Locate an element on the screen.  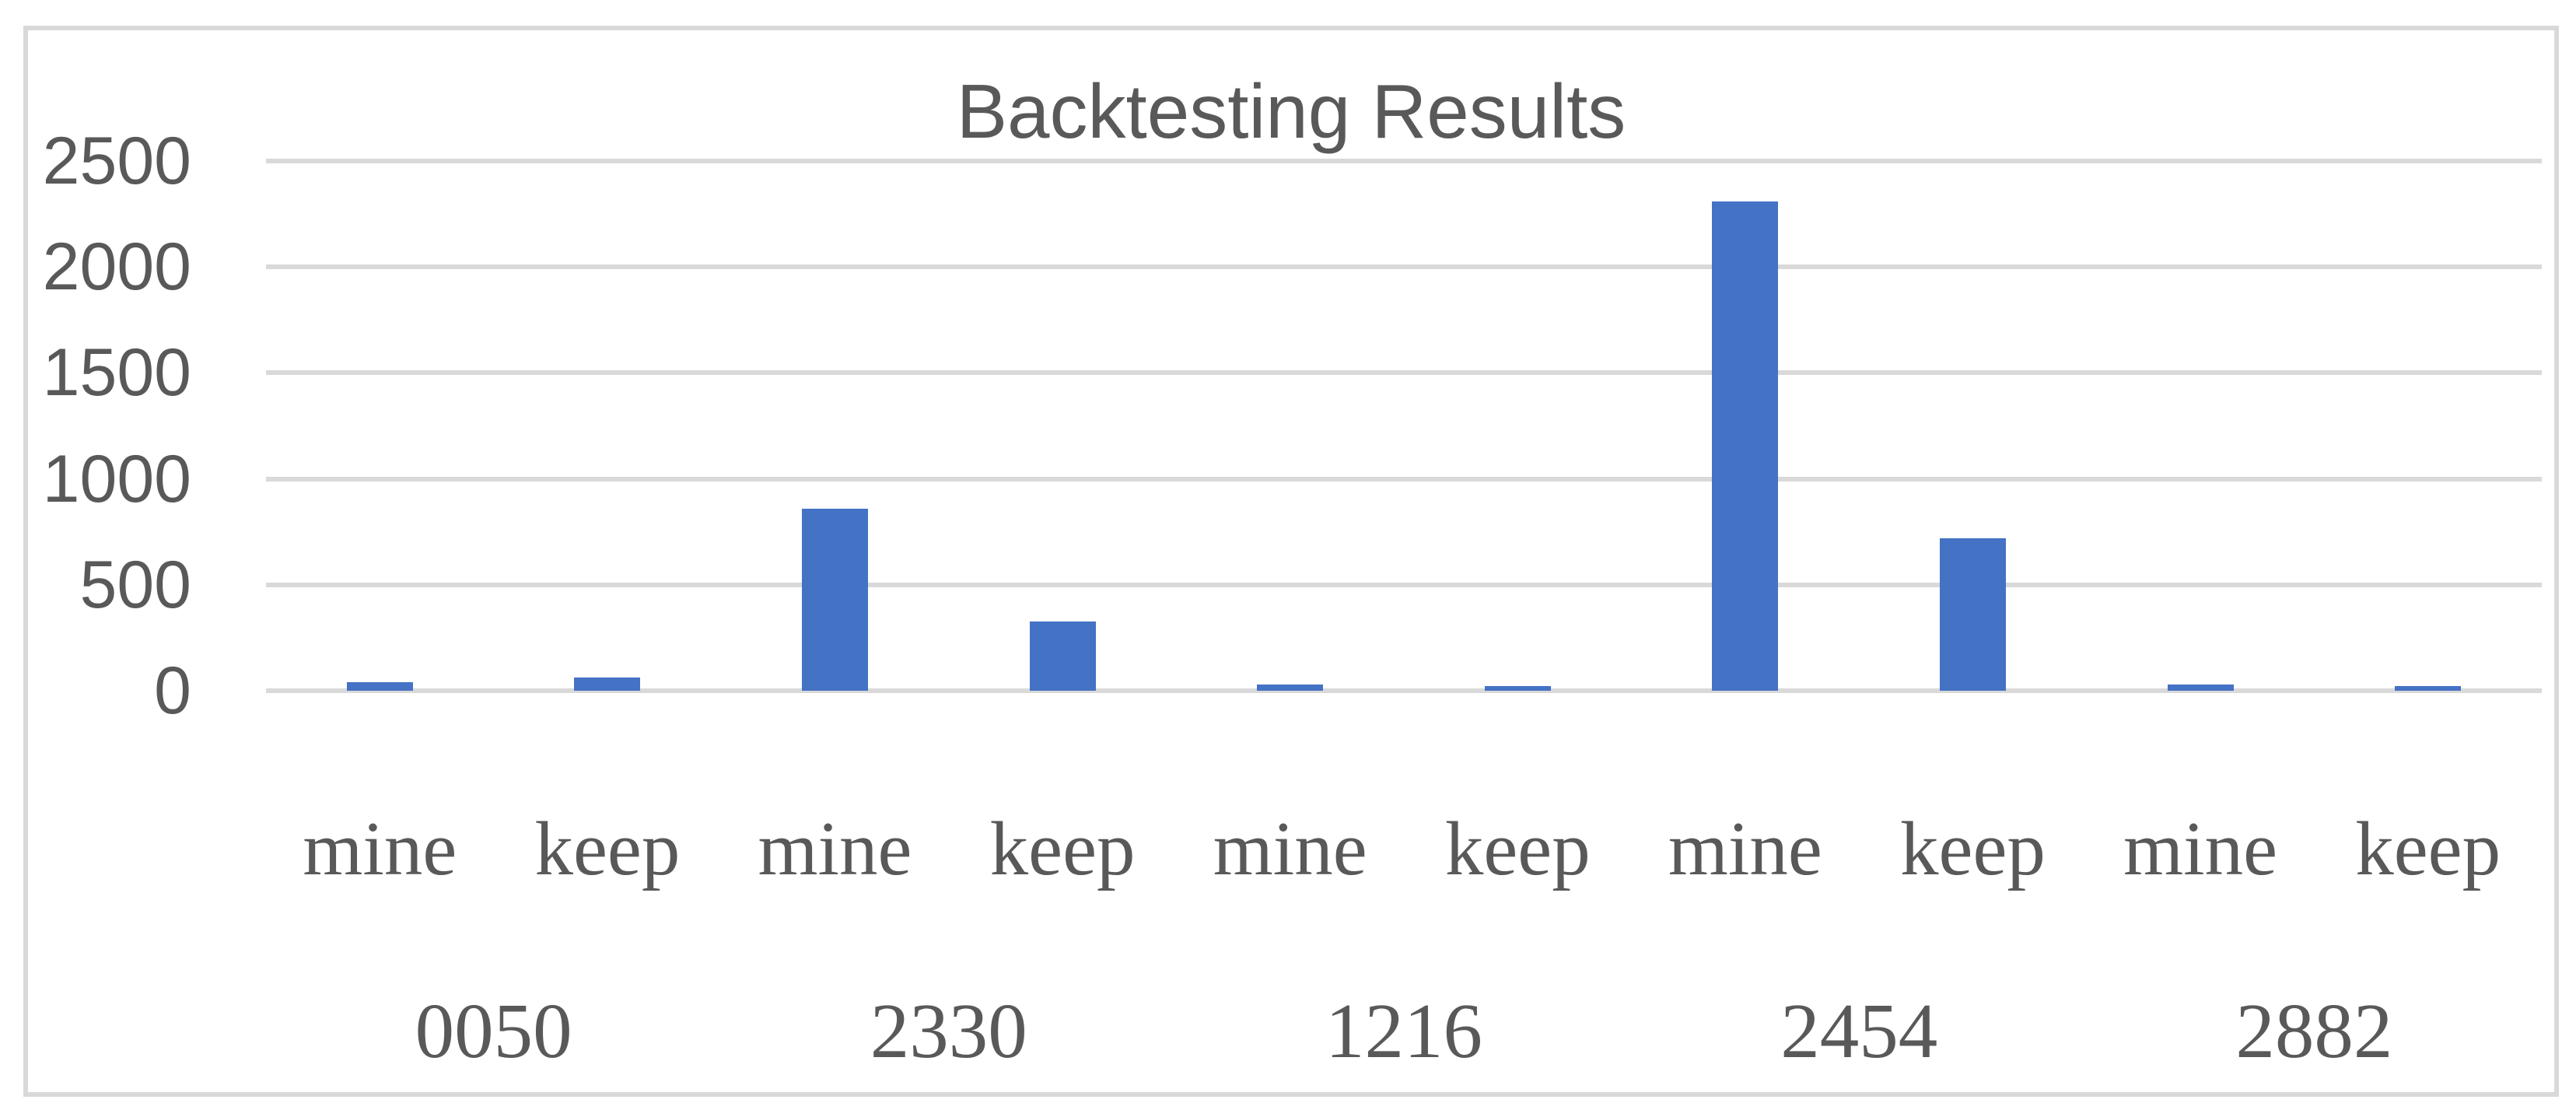
x-axis-group-labels: 0050 2330 1216 2454 2882 is located at coordinates (1404, 1031).